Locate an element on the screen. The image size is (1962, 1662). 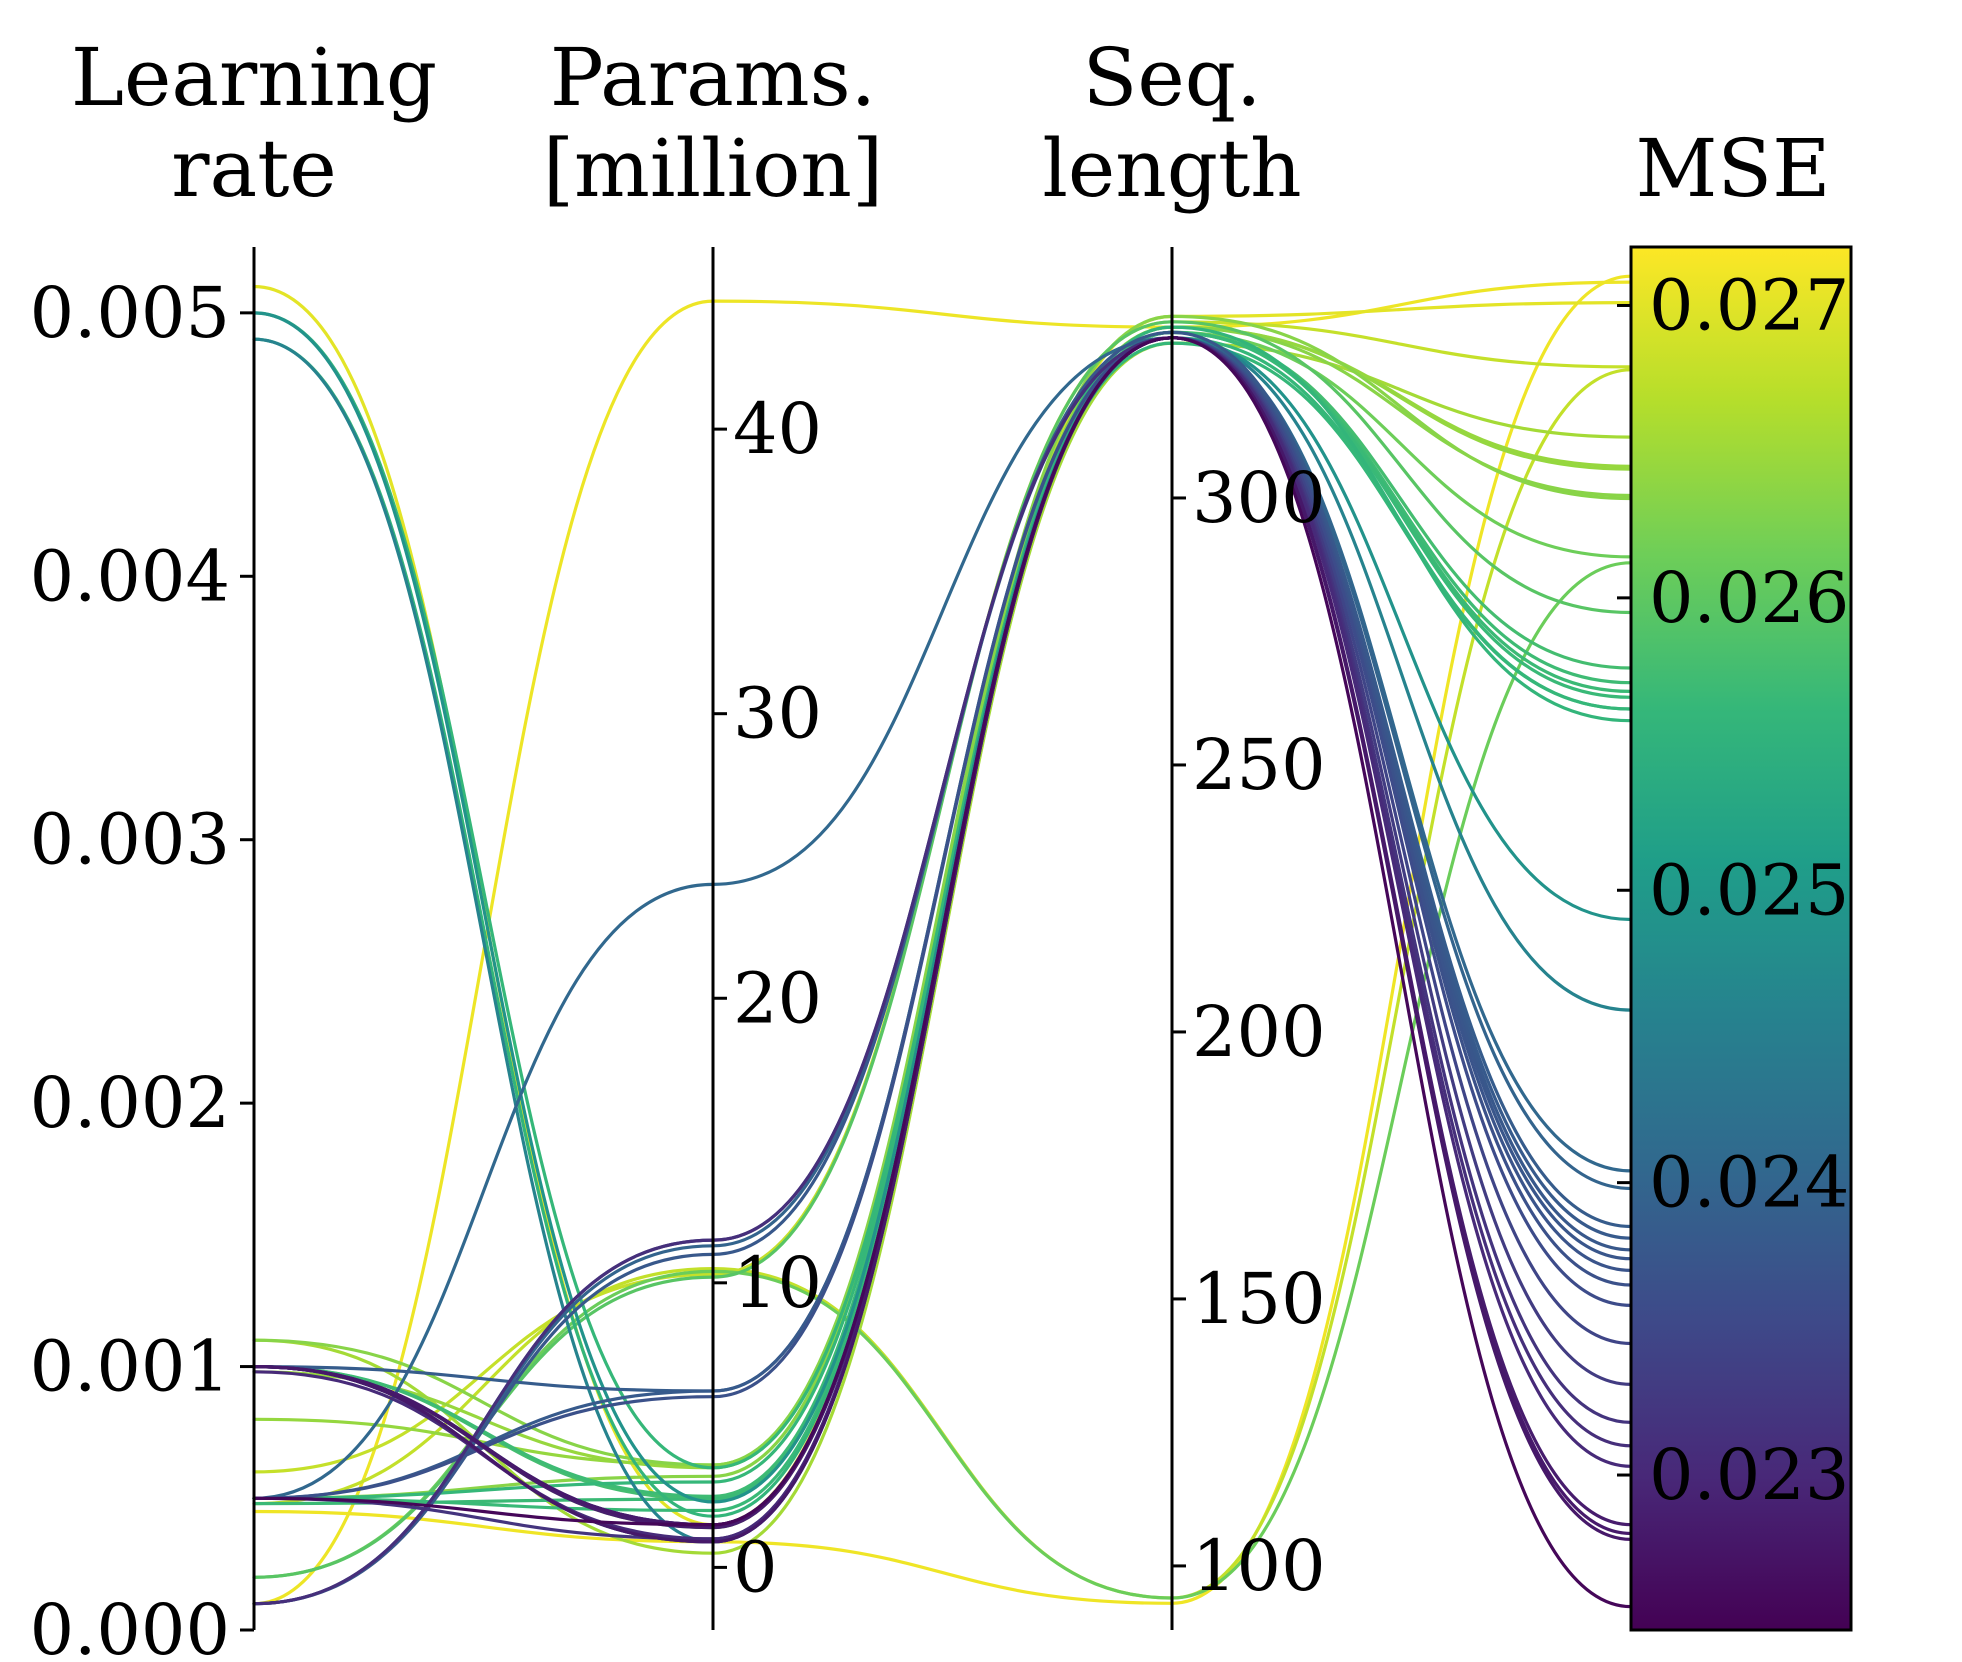
axis-title-lr-1: Learning is located at coordinates (254, 77).